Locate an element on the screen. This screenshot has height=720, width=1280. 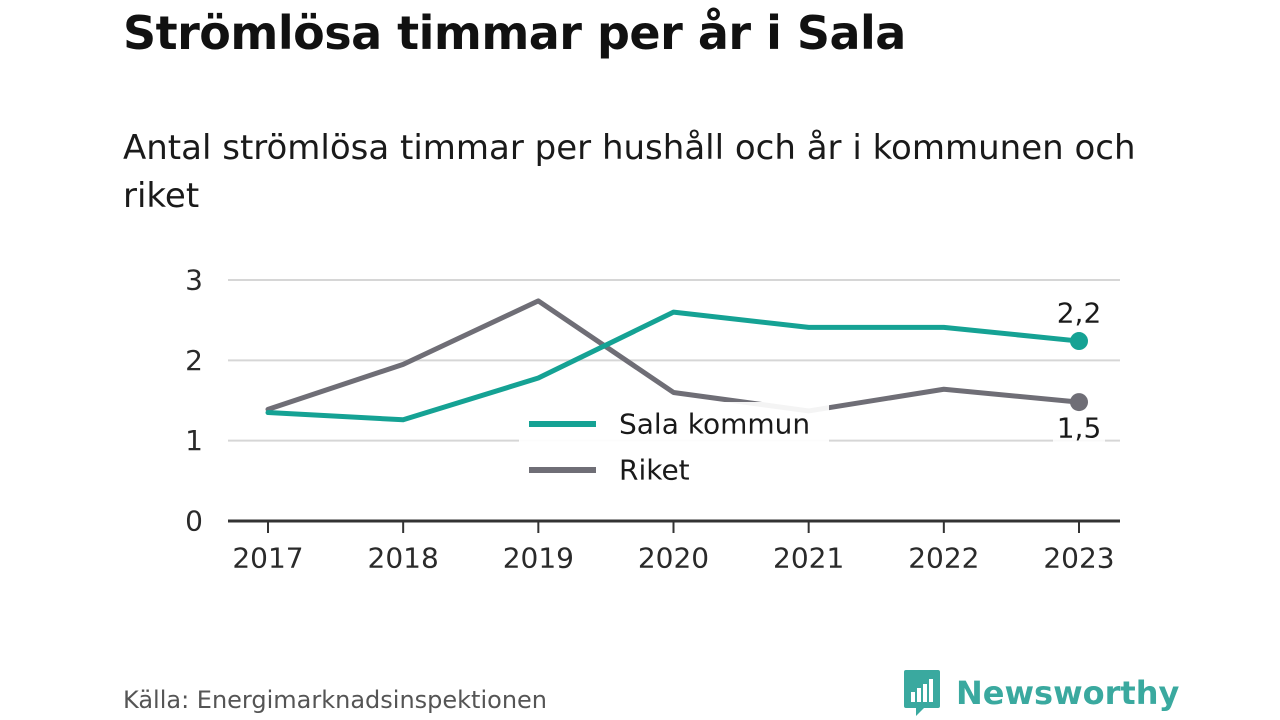
series-line-sala-kommun is located at coordinates (673, 366).